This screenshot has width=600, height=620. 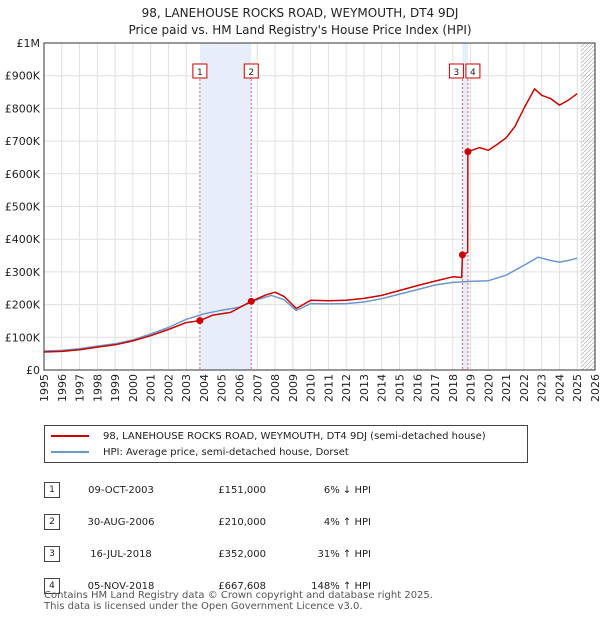 What do you see at coordinates (453, 388) in the screenshot?
I see `x-tick-label: 2018` at bounding box center [453, 388].